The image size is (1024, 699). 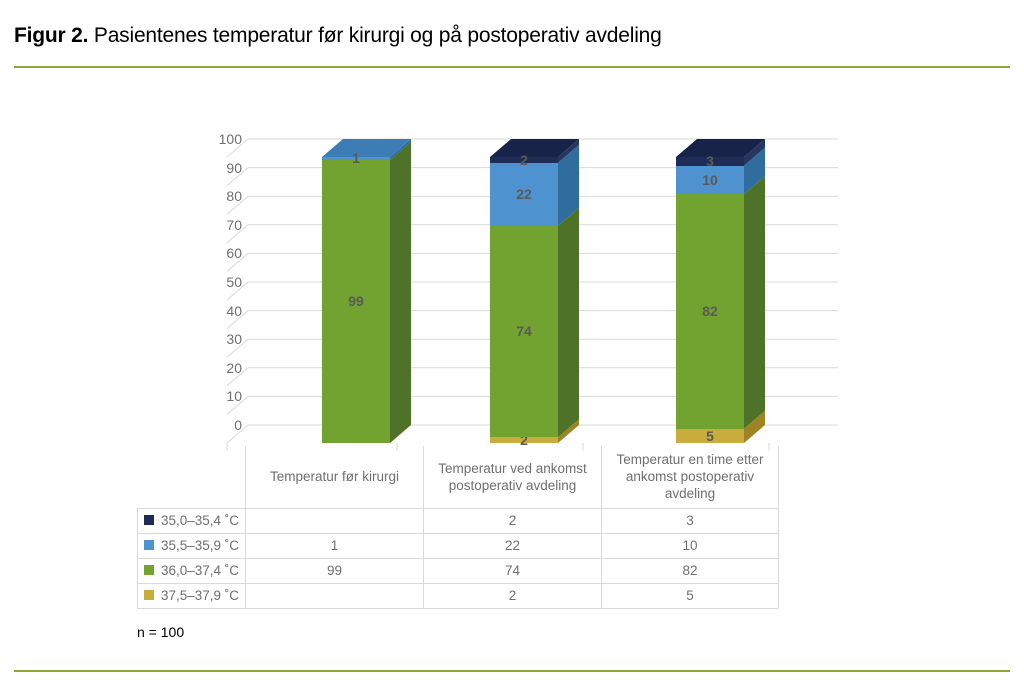 I want to click on y-axis-tick-label: 70, so click(x=234, y=224).